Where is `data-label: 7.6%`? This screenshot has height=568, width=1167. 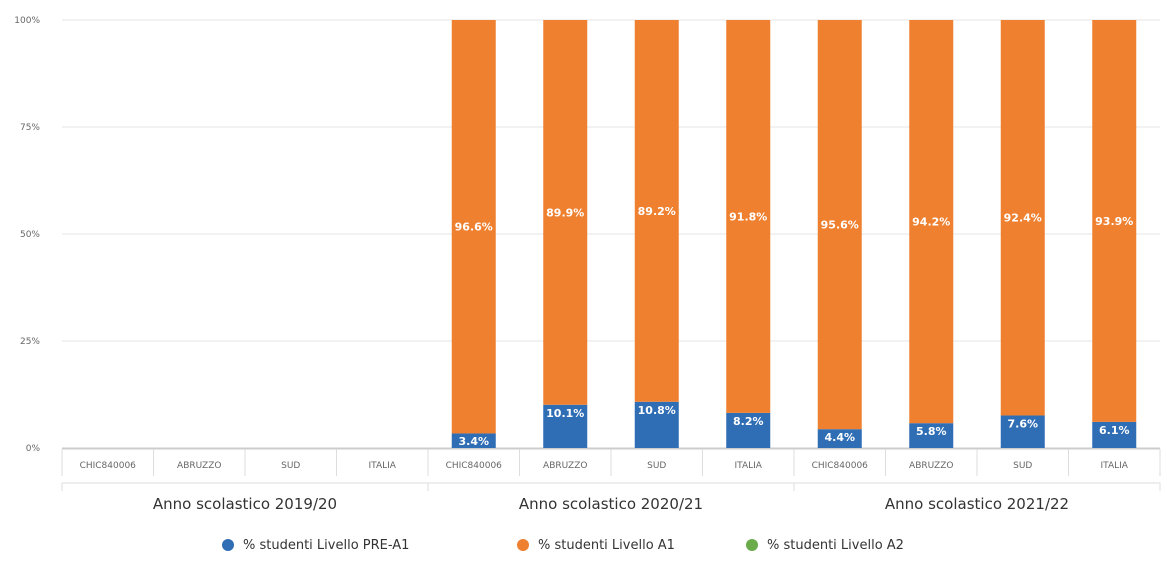 data-label: 7.6% is located at coordinates (1022, 423).